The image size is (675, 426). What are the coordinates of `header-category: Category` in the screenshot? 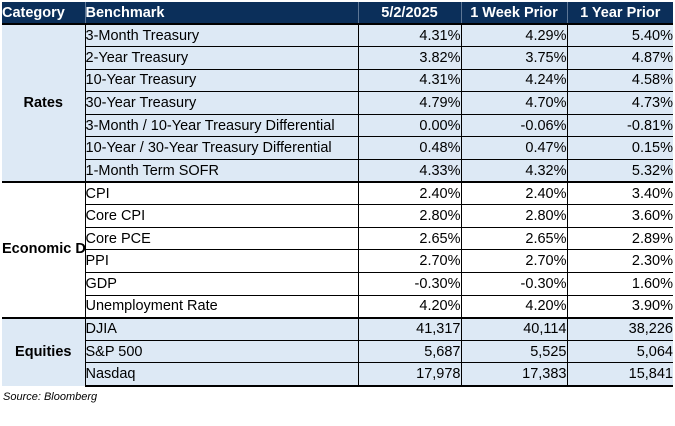 It's located at (43, 13).